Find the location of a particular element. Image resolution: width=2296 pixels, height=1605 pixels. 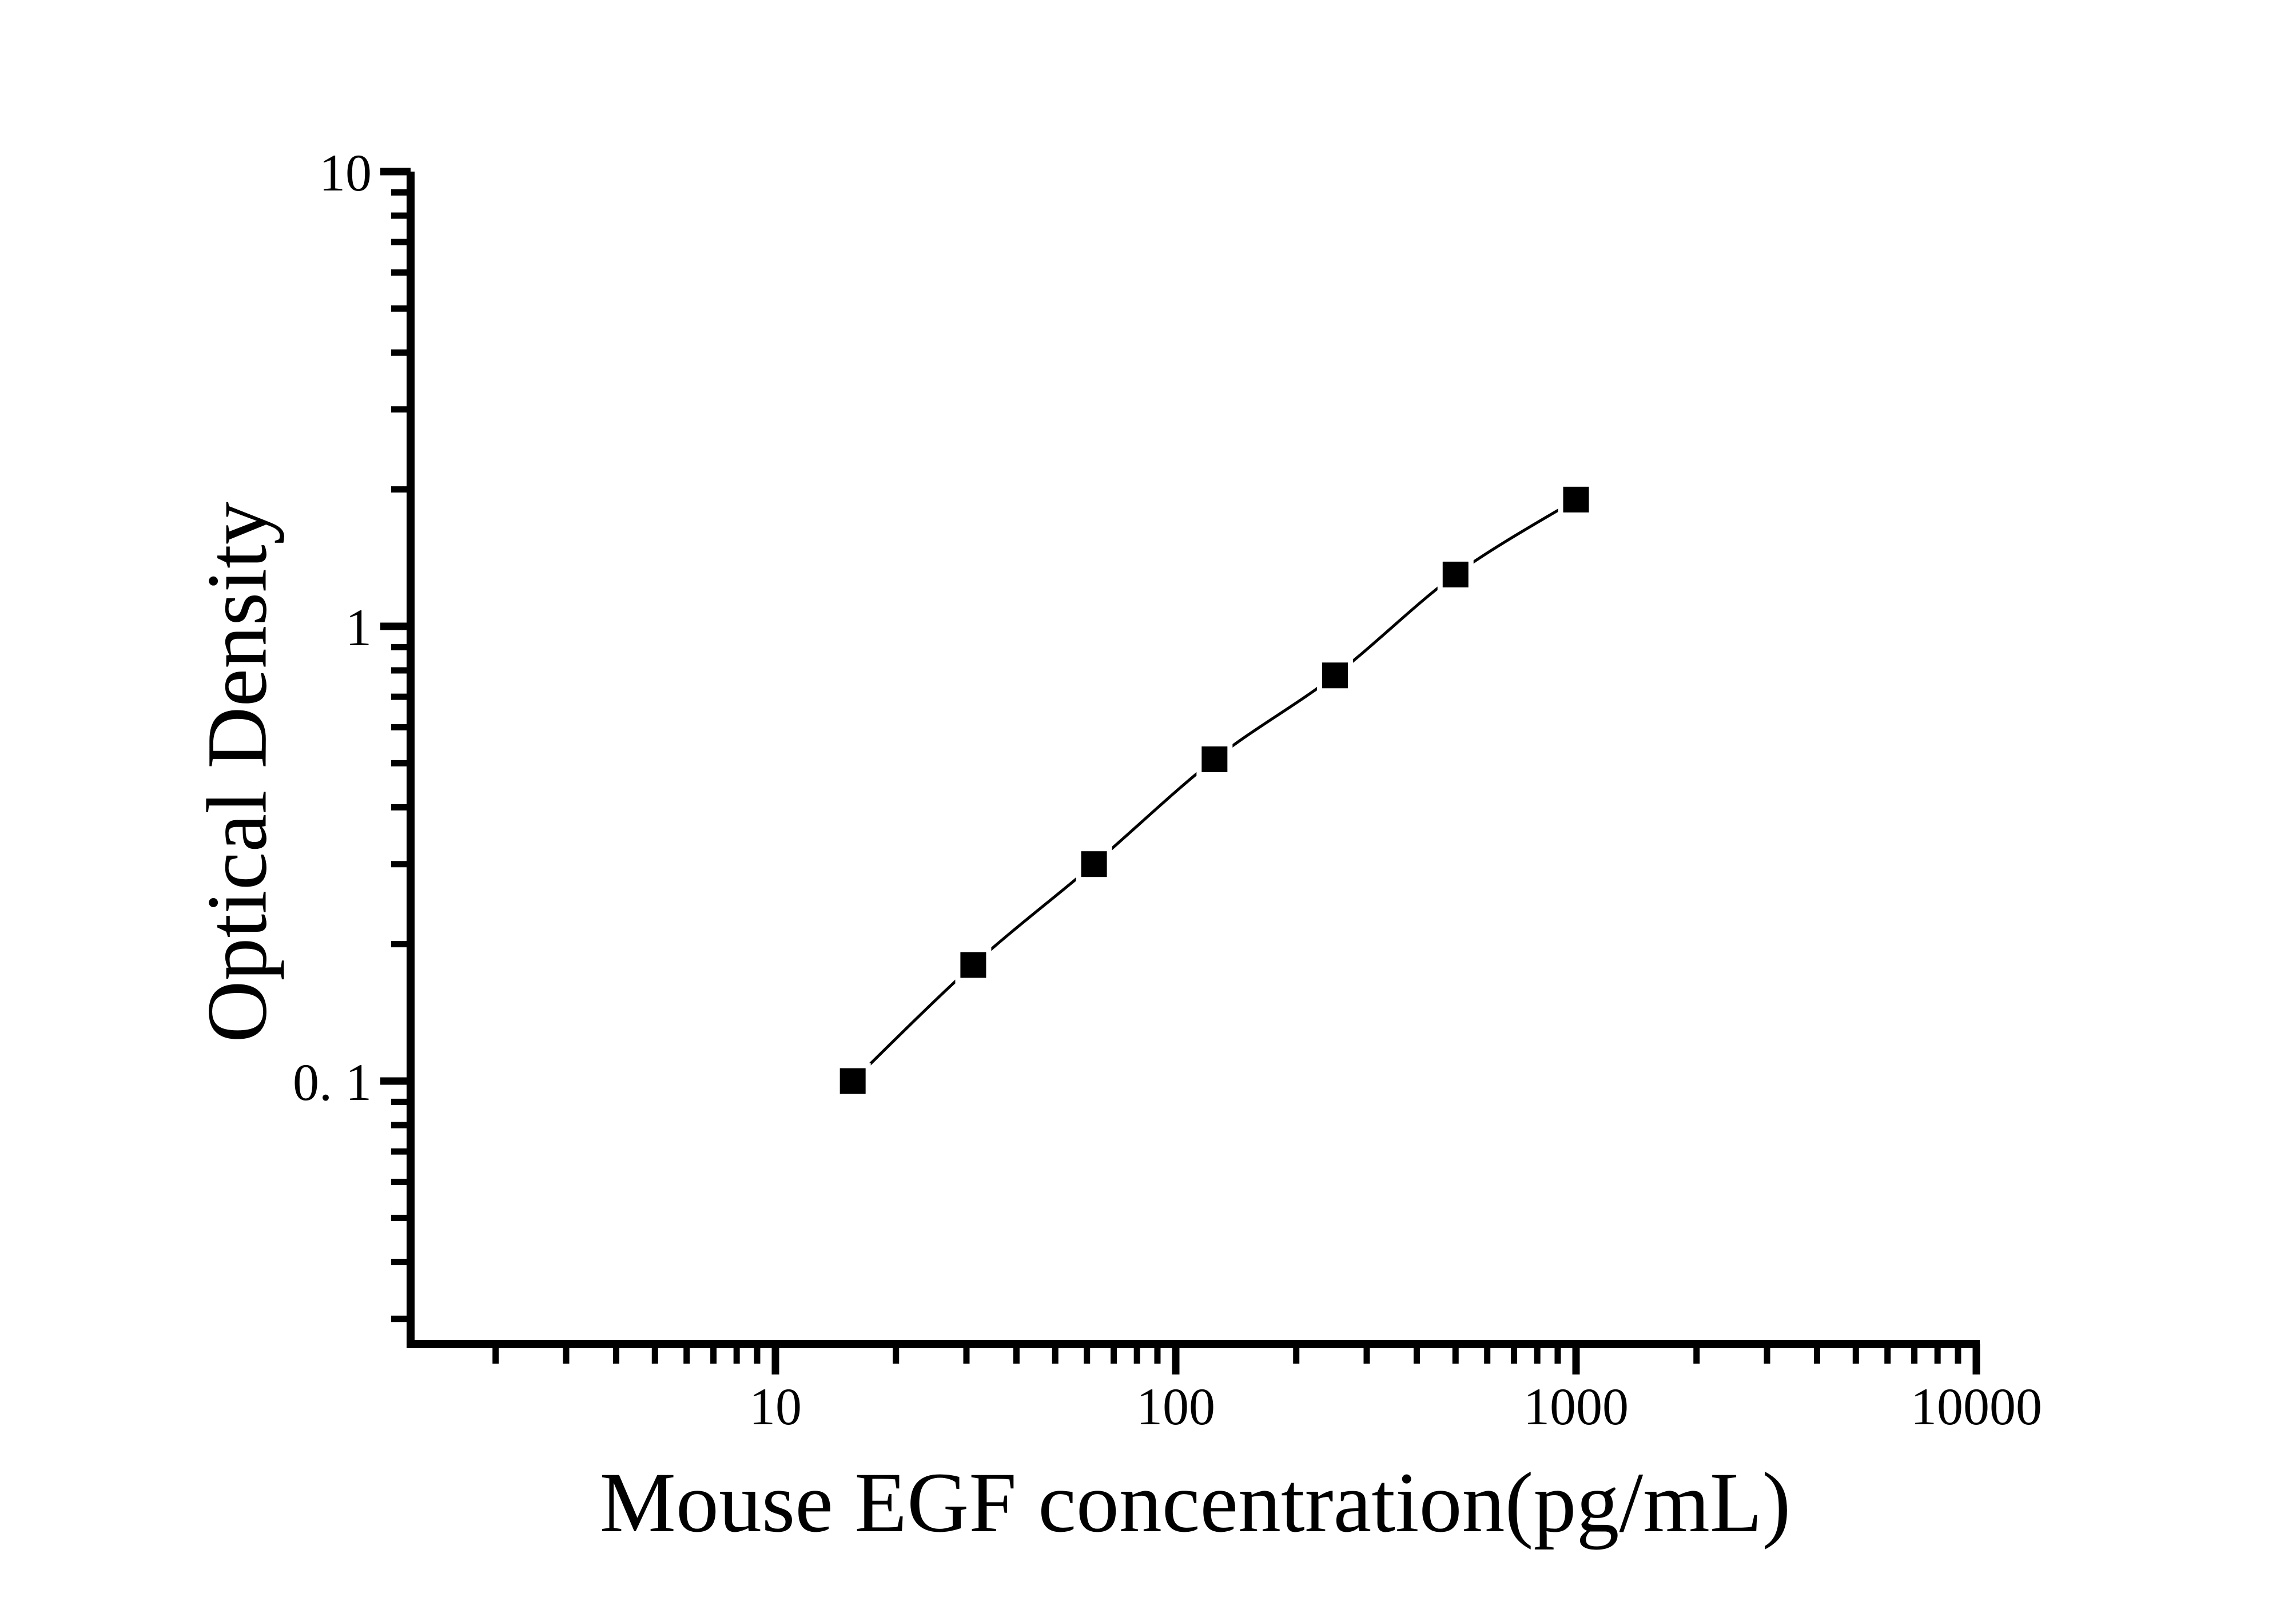

y-axis-title: Optical Density is located at coordinates (237, 772).